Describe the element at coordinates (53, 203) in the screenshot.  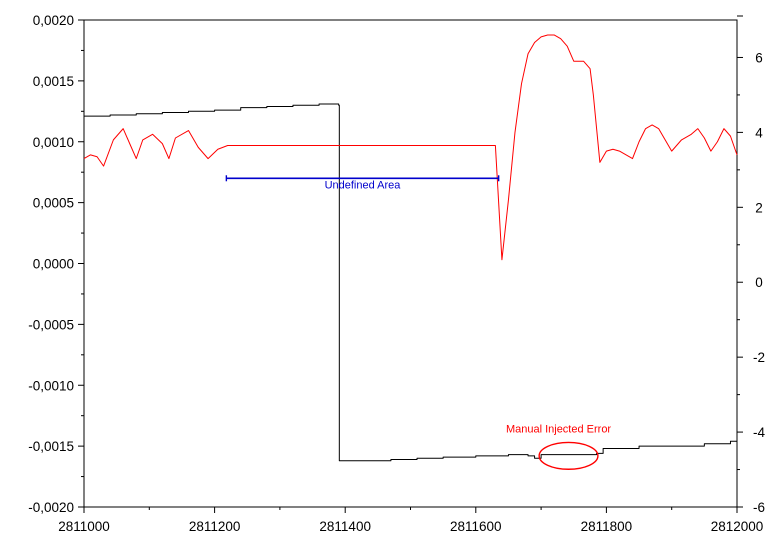
I see `y-tick-label: 0,0005` at that location.